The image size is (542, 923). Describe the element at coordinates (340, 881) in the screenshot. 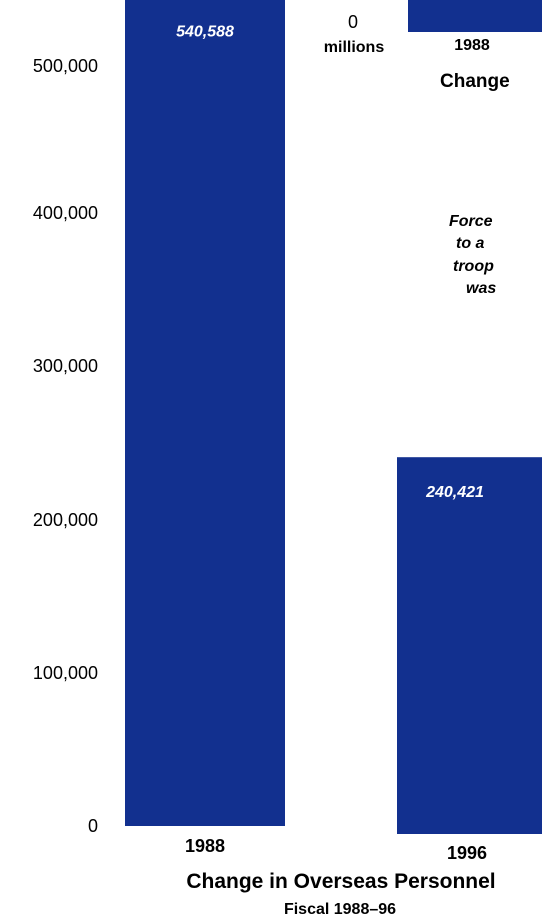

I see `chart-title: Change in Overseas Personnel` at that location.